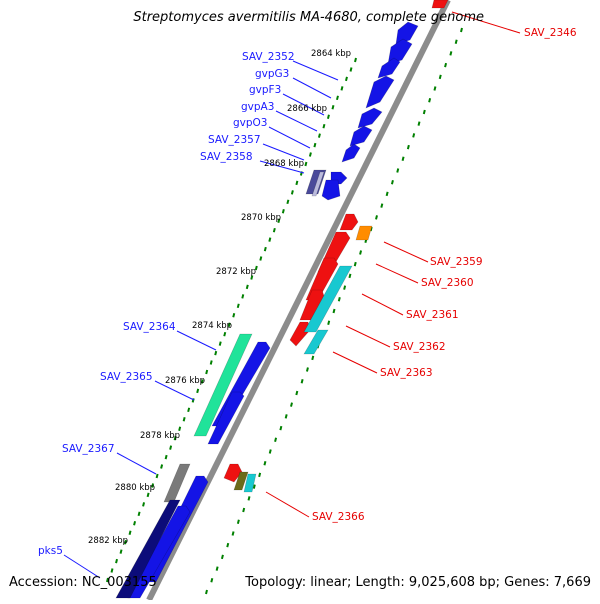 The width and height of the screenshot is (600, 604). Describe the element at coordinates (212, 326) in the screenshot. I see `scale-label: 2874 kbp` at that location.